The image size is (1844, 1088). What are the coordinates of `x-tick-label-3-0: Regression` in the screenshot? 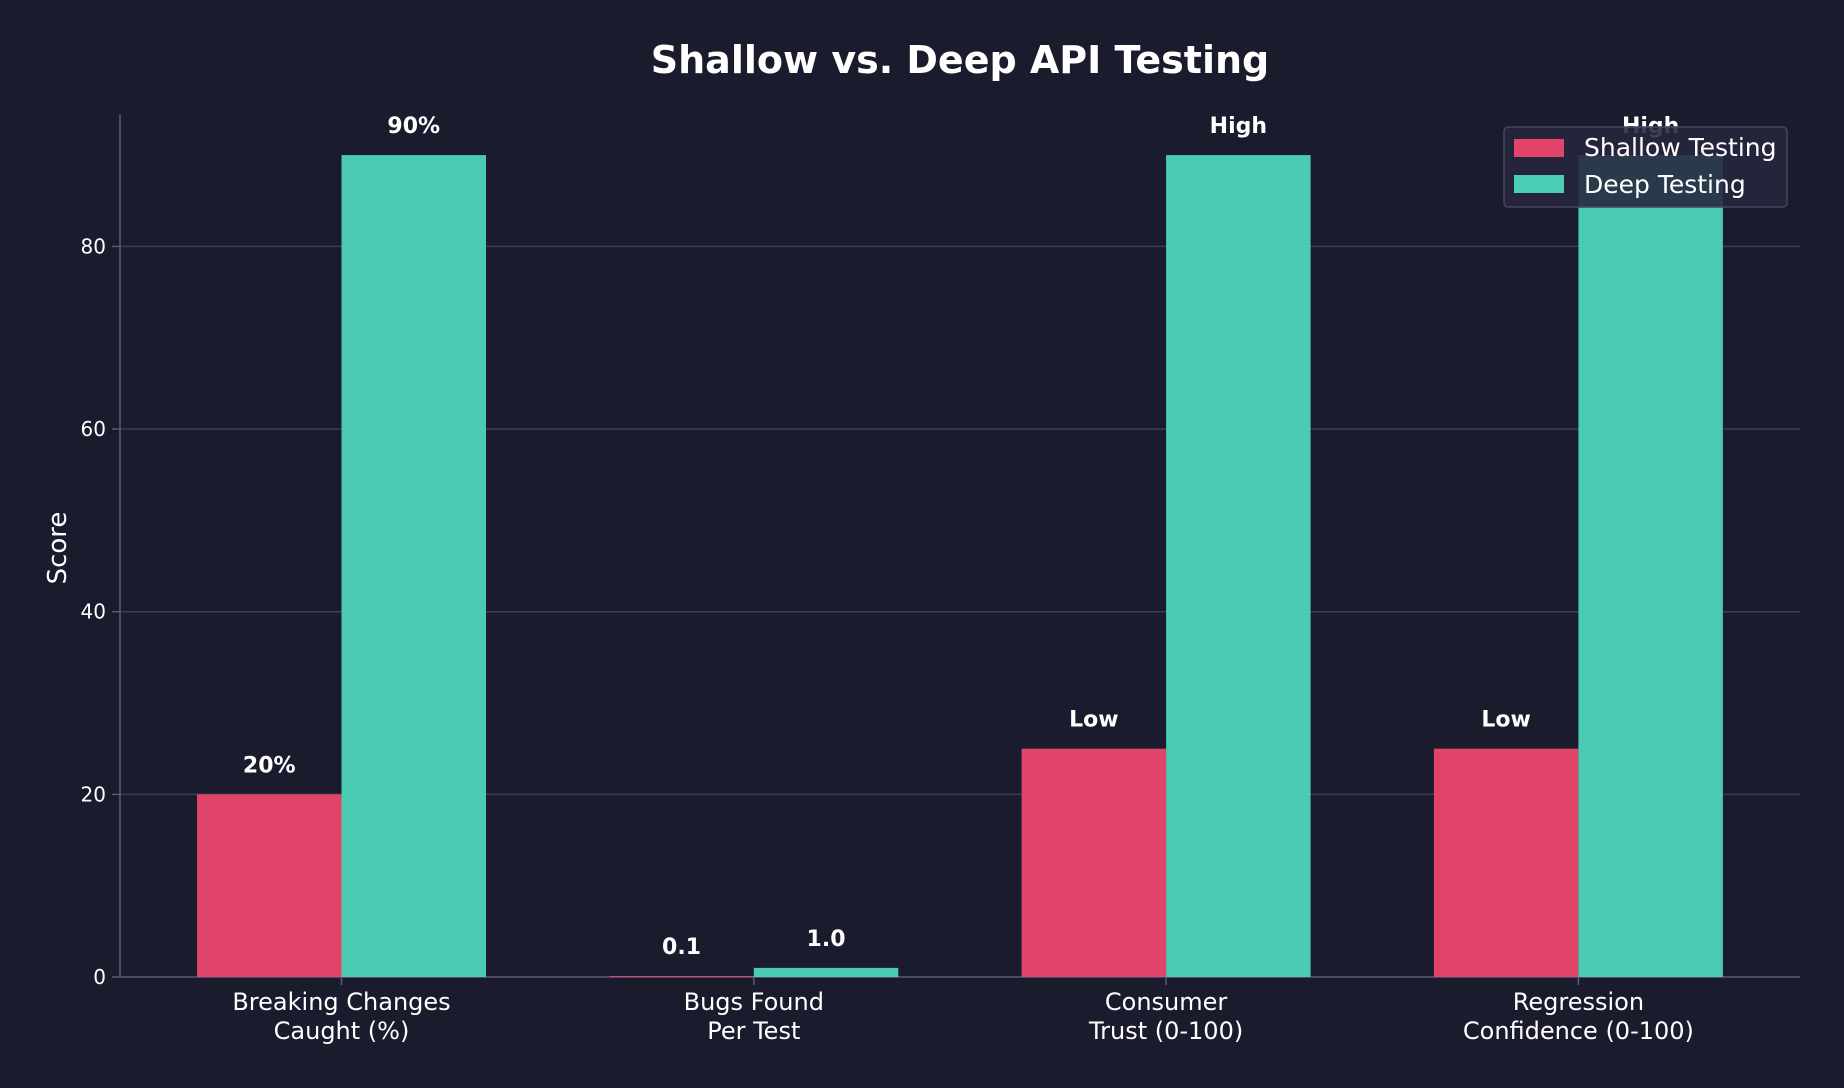 It's located at (1578, 1002).